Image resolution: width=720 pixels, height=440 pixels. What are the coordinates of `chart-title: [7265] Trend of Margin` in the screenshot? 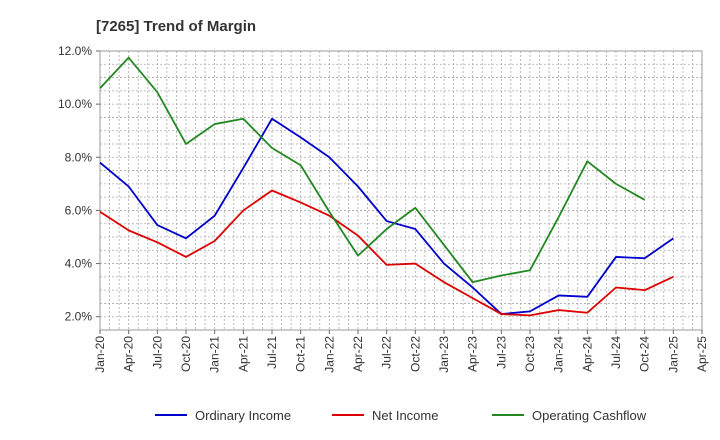 It's located at (176, 26).